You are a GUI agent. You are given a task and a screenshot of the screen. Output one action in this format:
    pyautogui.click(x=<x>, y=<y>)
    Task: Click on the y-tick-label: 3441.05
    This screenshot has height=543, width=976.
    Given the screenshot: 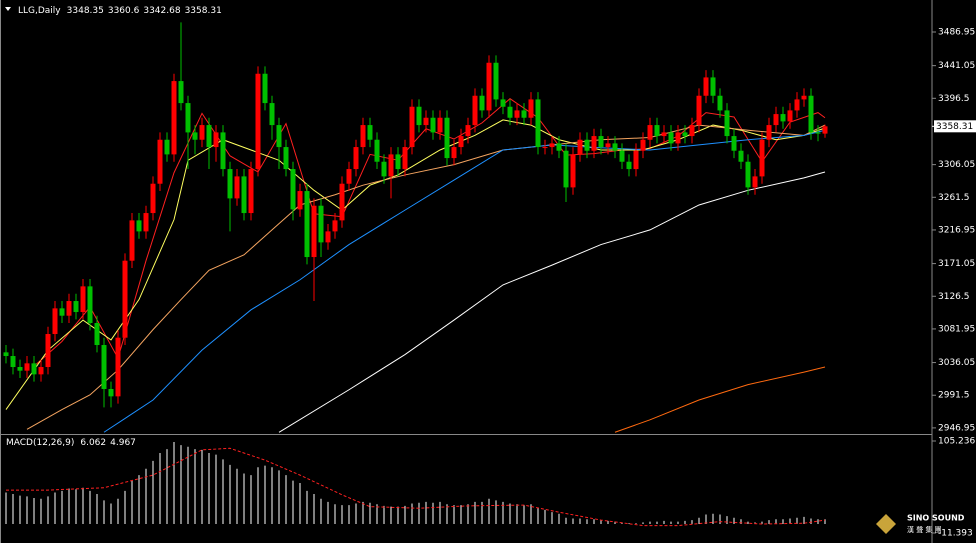 What is the action you would take?
    pyautogui.click(x=956, y=66)
    